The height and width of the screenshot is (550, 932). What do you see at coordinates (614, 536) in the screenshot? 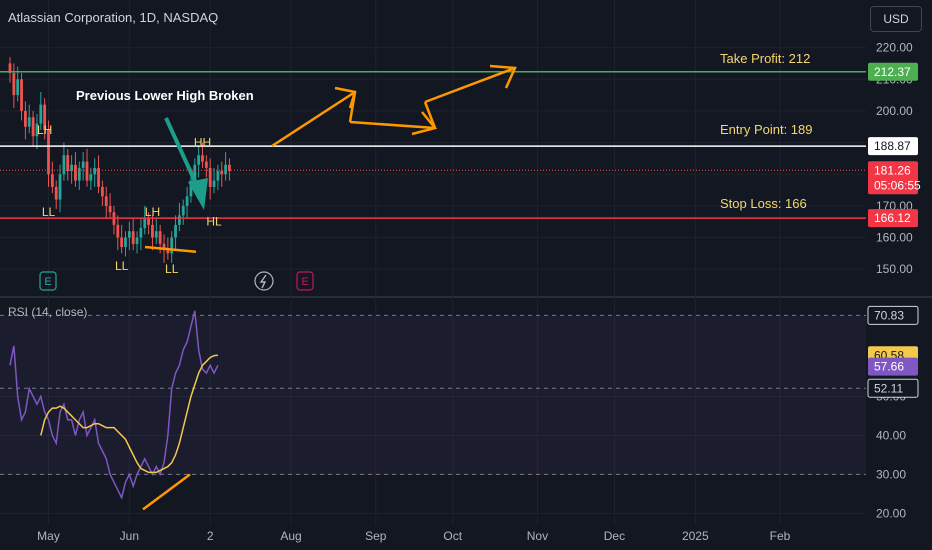
I see `time-axis-label: Dec` at bounding box center [614, 536].